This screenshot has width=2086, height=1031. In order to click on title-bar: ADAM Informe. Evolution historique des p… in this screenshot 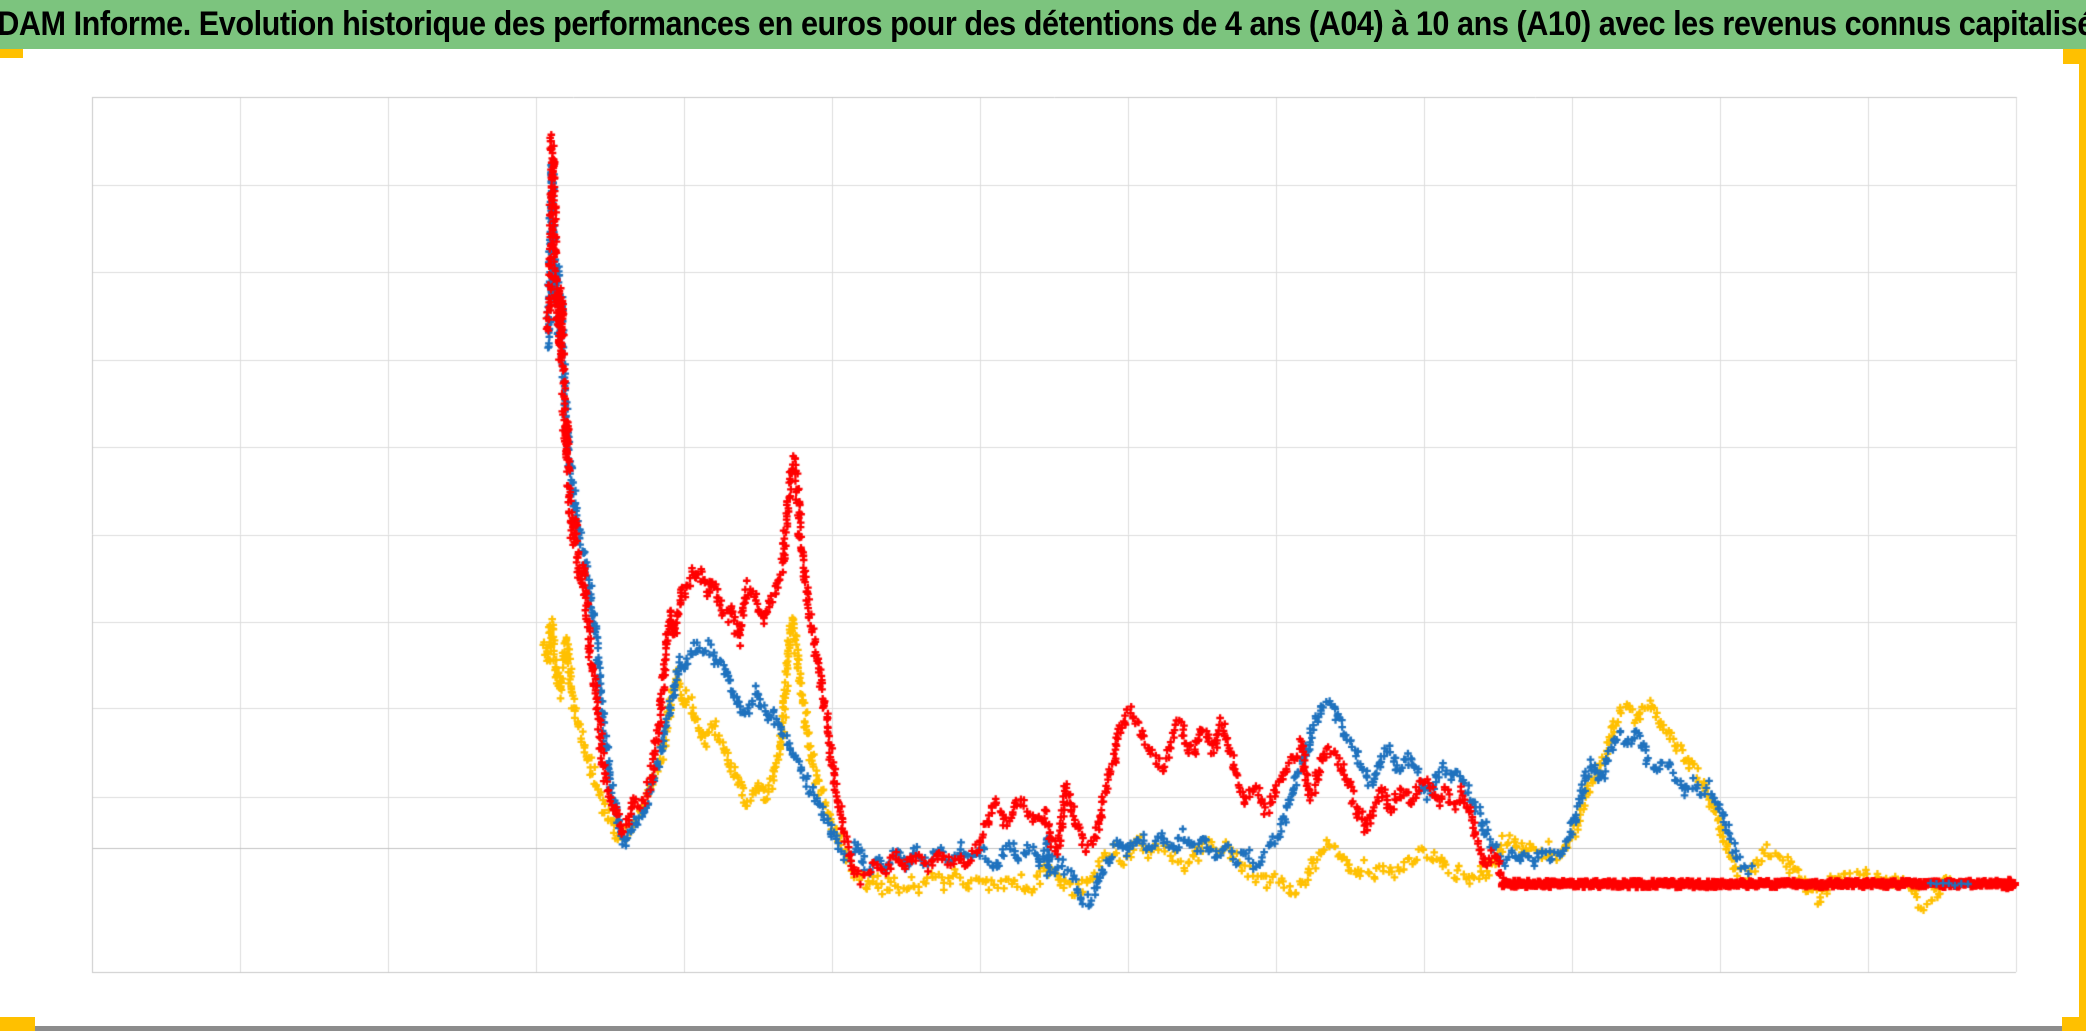, I will do `click(1043, 24)`.